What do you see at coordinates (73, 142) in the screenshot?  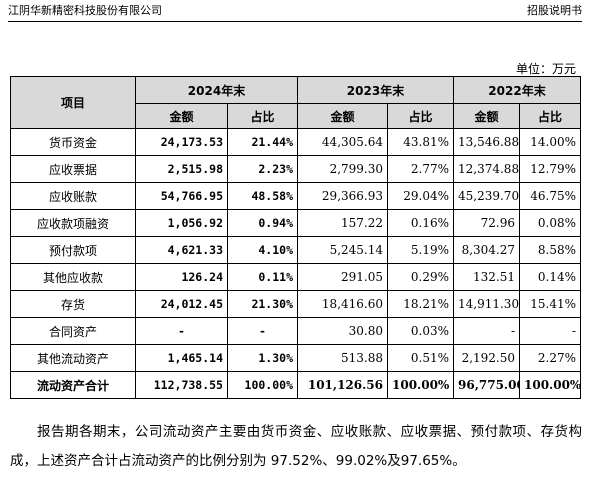 I see `row-label: 货币资金` at bounding box center [73, 142].